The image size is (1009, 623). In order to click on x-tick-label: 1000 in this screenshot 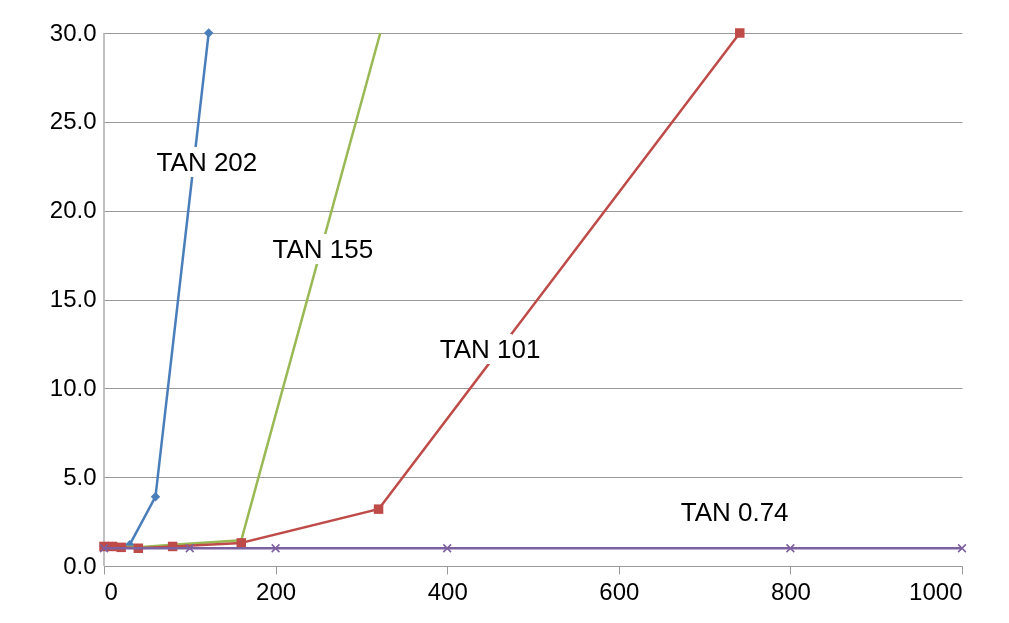, I will do `click(936, 591)`.